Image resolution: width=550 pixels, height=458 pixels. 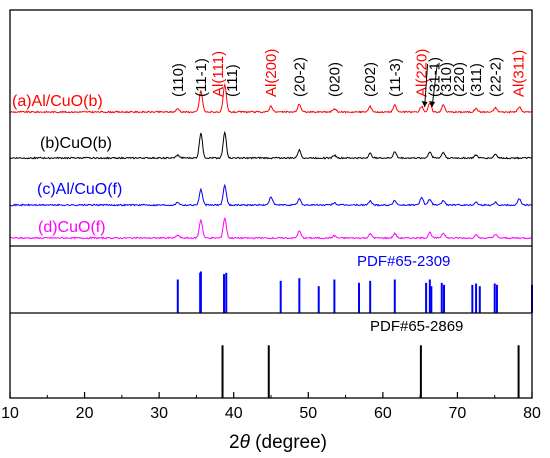 I want to click on x-axis-label: 2θ (degree), so click(x=278, y=442).